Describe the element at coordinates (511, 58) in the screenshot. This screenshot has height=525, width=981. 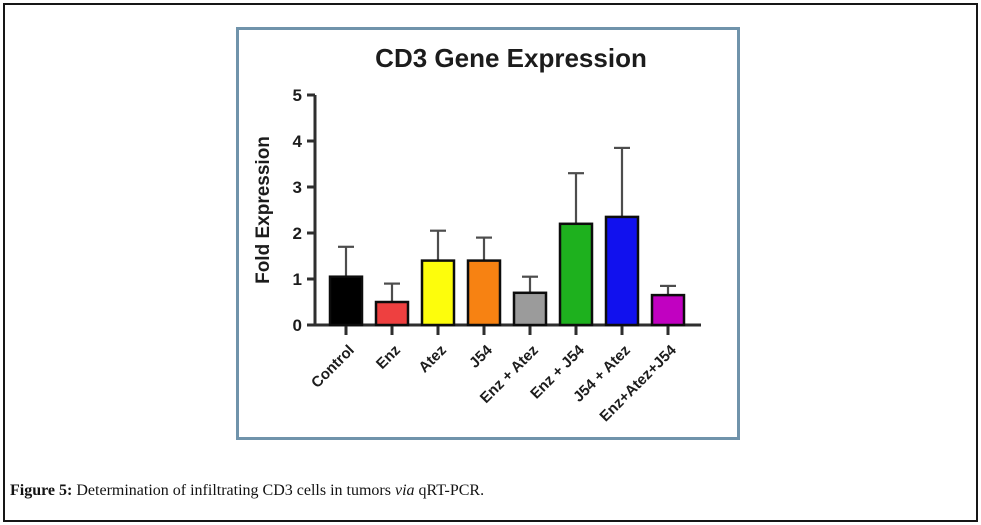
I see `chart-title: CD3 Gene Expression` at that location.